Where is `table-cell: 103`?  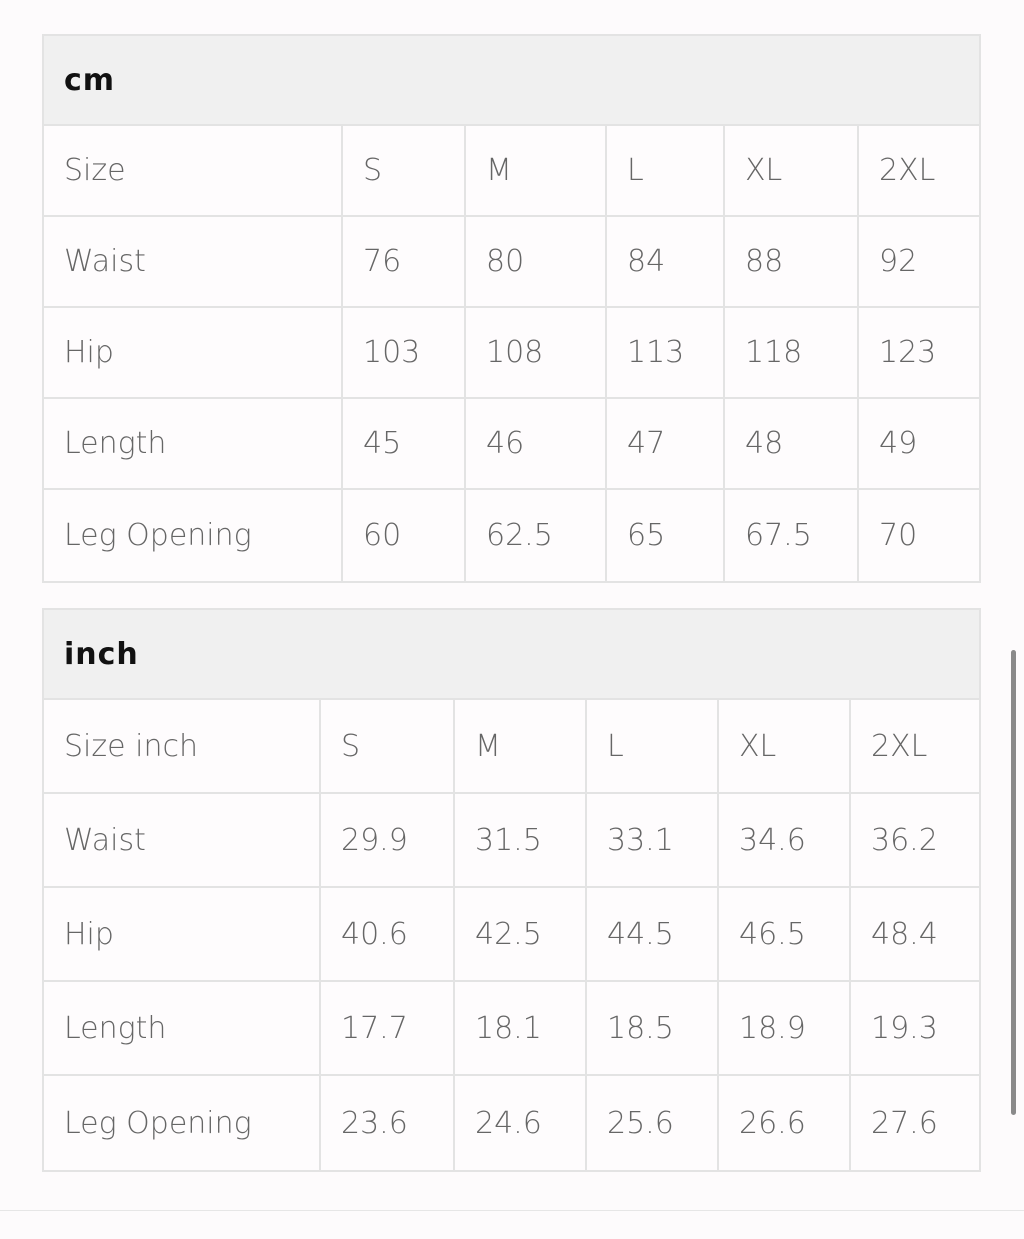 table-cell: 103 is located at coordinates (404, 352).